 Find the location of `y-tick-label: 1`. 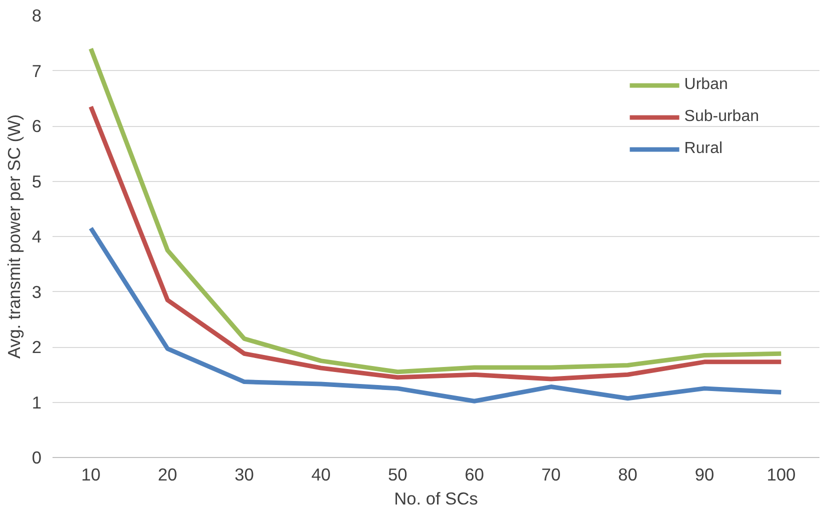

y-tick-label: 1 is located at coordinates (37, 402).